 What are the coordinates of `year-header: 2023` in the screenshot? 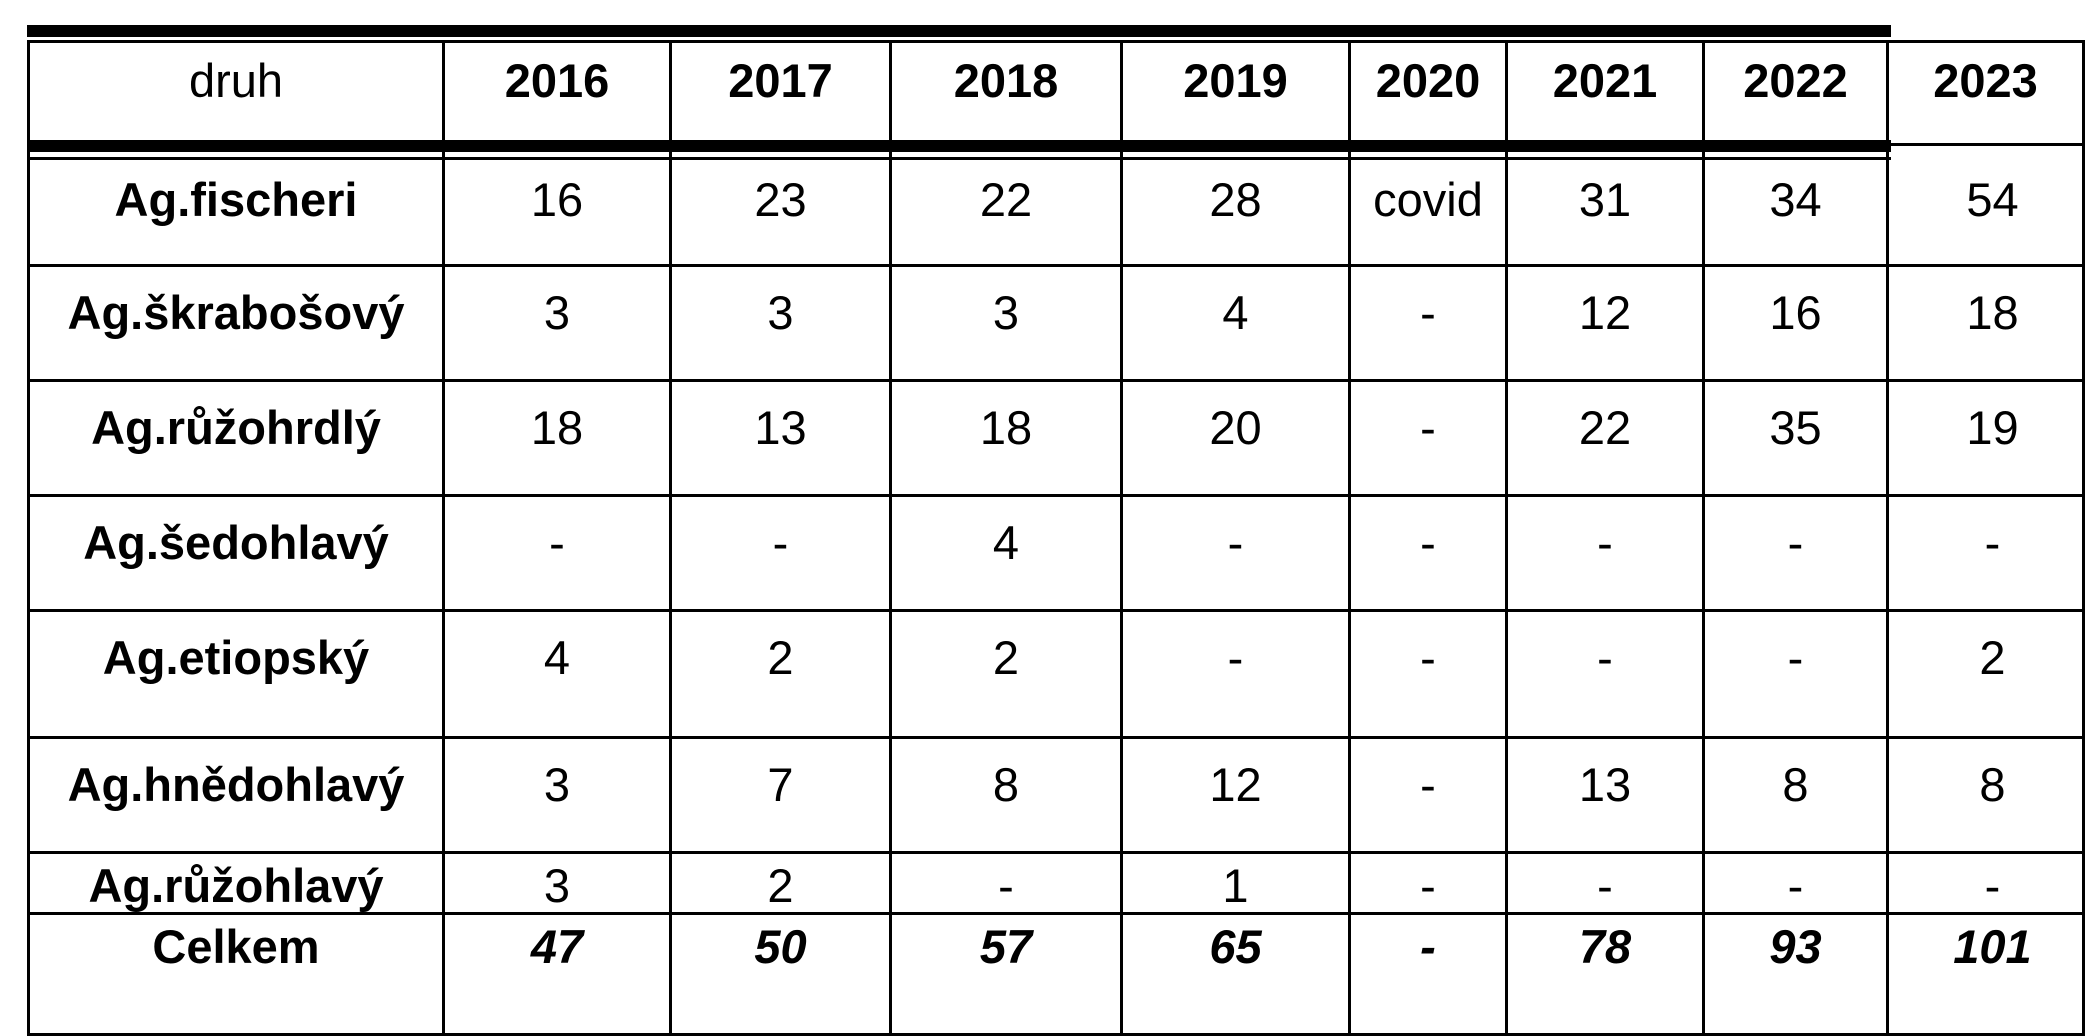 It's located at (1985, 93).